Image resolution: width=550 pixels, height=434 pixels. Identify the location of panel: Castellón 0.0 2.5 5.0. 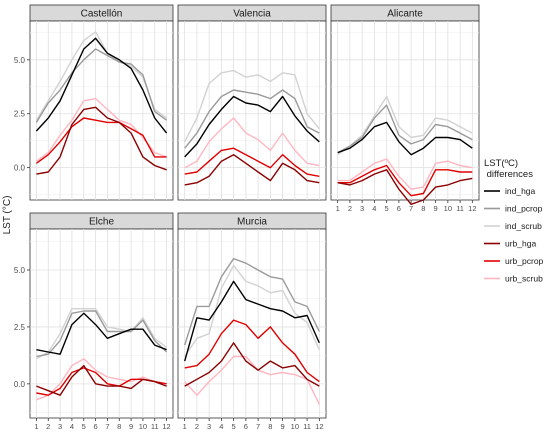
(94, 102).